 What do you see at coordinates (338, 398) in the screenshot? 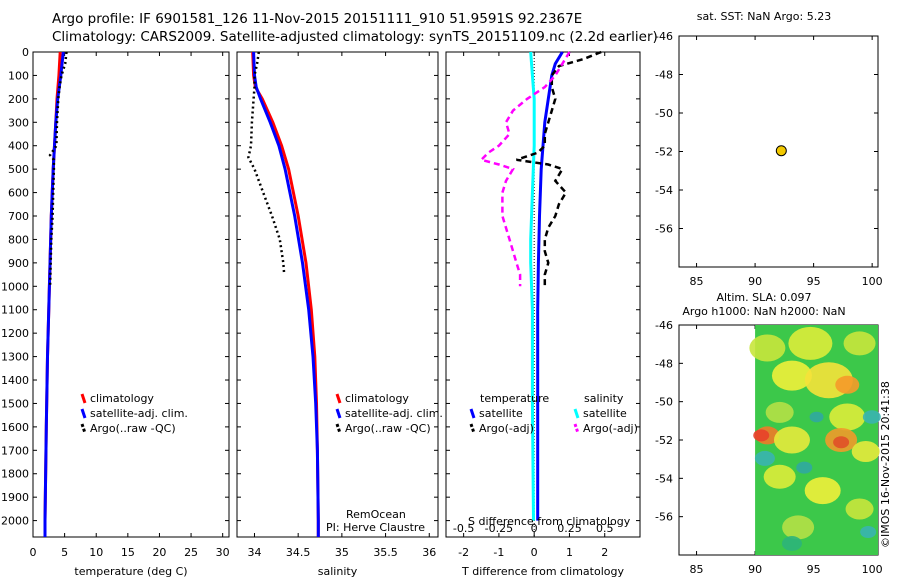
I see `legend-climatology-swatch` at bounding box center [338, 398].